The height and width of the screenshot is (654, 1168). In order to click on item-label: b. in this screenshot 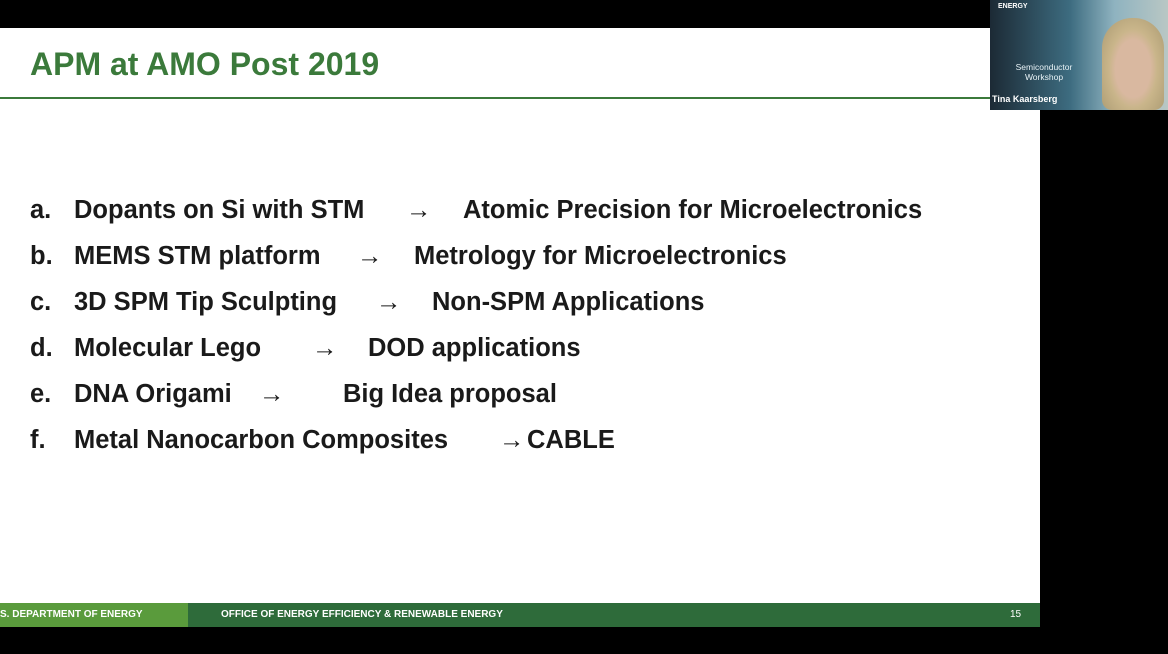, I will do `click(41, 256)`.